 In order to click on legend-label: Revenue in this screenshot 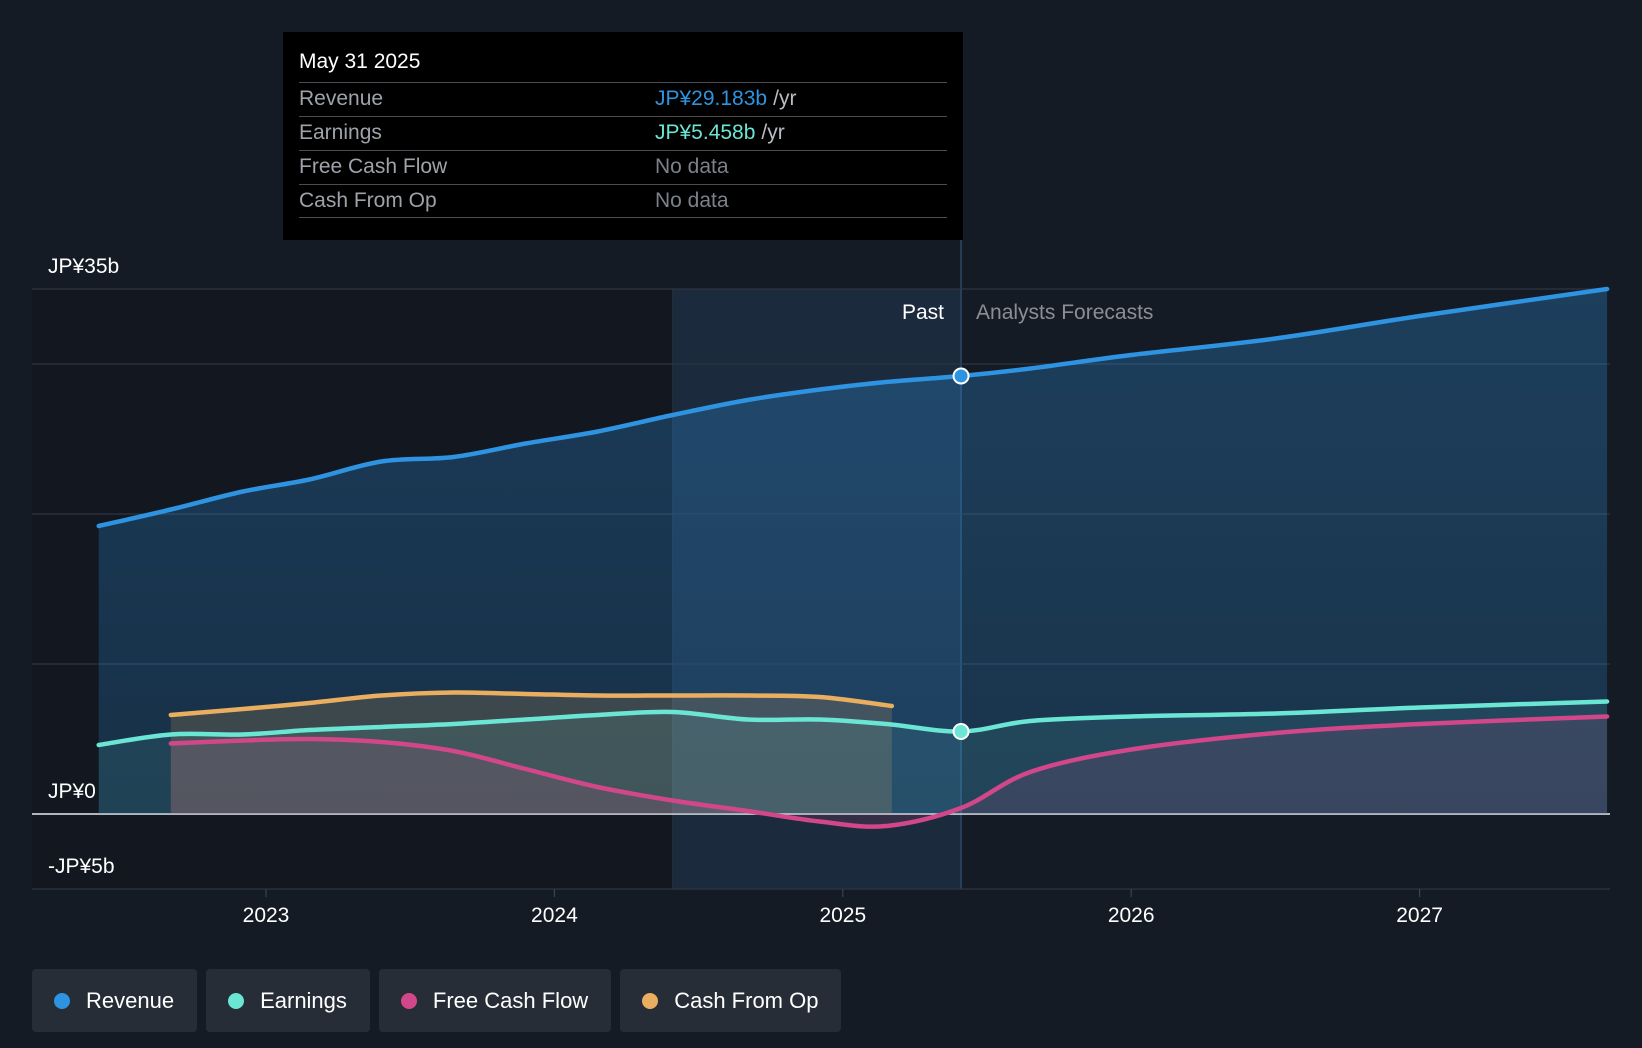, I will do `click(130, 1000)`.